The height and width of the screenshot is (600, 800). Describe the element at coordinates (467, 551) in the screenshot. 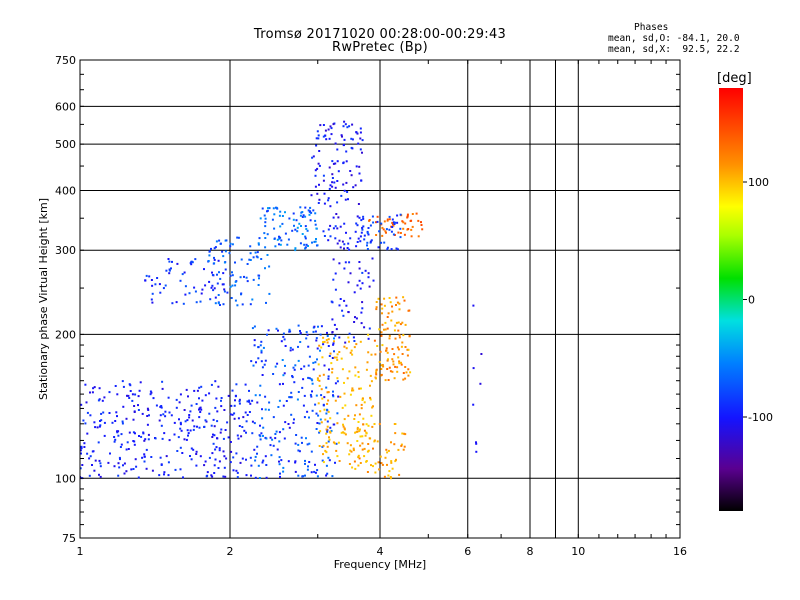

I see `x-tick-label: 6` at that location.